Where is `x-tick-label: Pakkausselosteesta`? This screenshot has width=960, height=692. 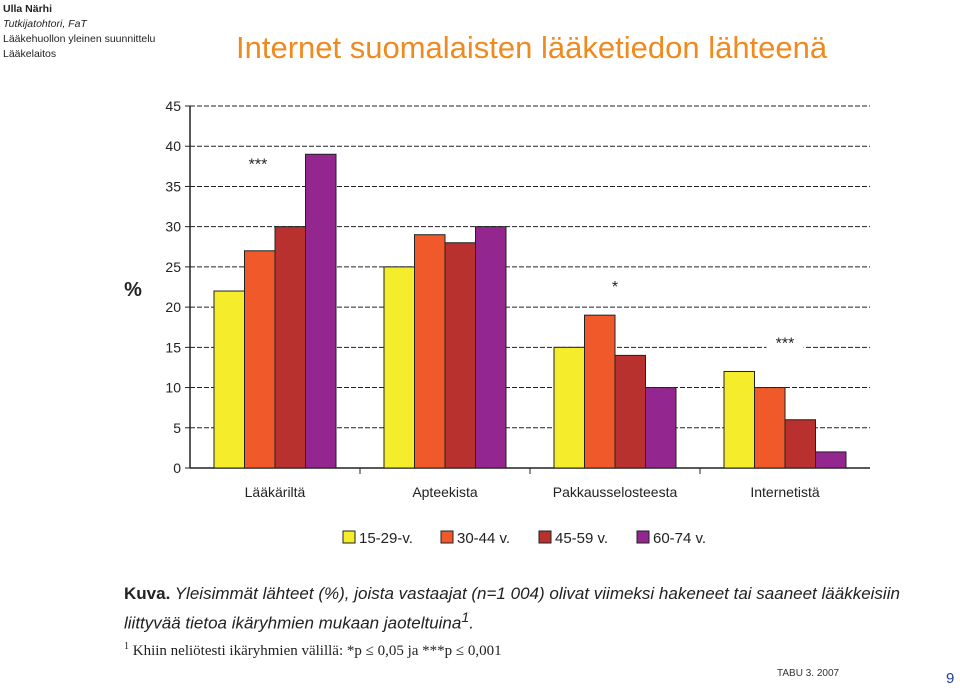
x-tick-label: Pakkausselosteesta is located at coordinates (615, 492).